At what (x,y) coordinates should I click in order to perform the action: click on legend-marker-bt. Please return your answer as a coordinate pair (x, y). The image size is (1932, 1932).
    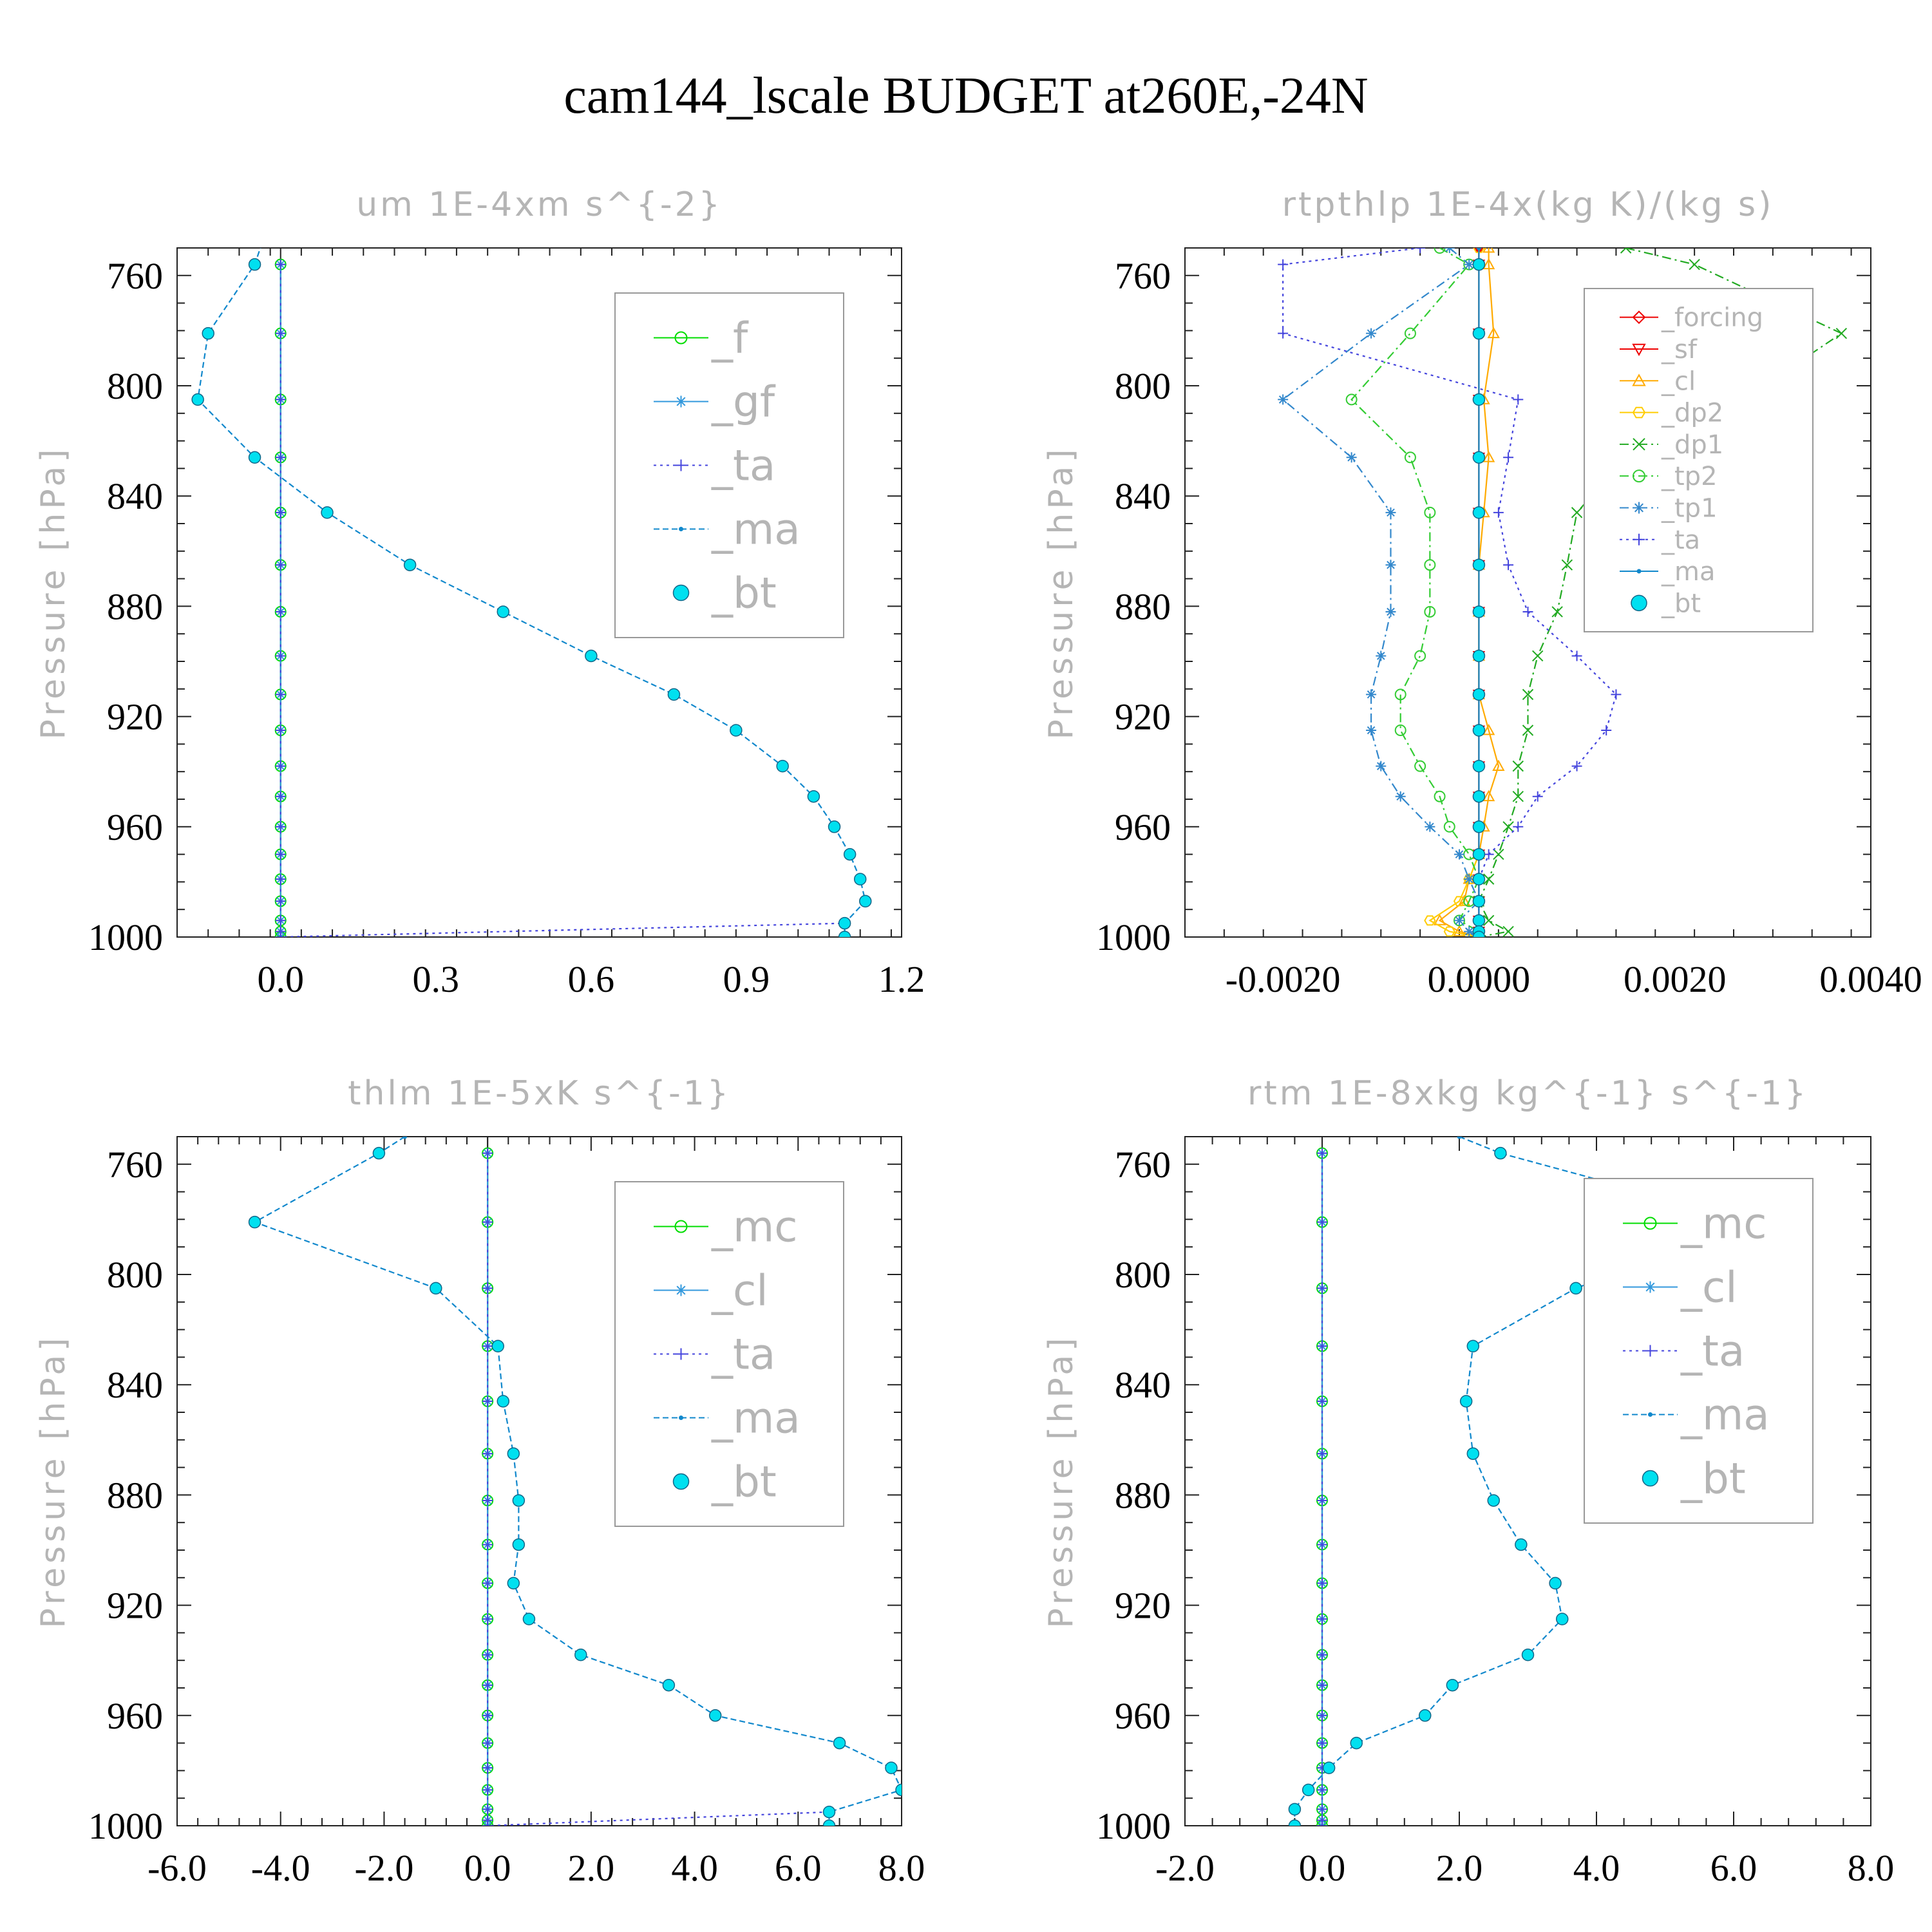
    Looking at the image, I should click on (681, 592).